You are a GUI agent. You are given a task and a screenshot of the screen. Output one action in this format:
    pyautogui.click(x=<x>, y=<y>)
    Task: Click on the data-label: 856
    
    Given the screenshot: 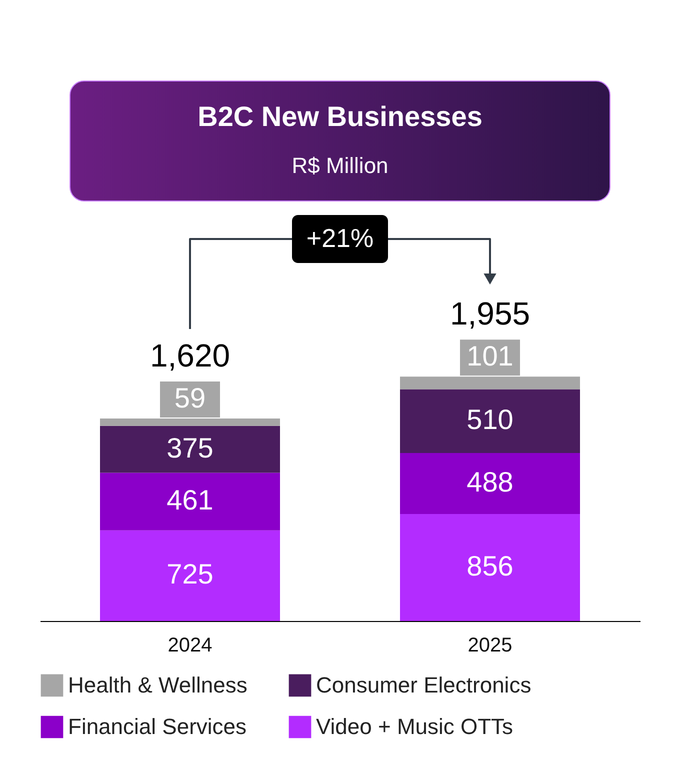 What is the action you would take?
    pyautogui.click(x=490, y=566)
    